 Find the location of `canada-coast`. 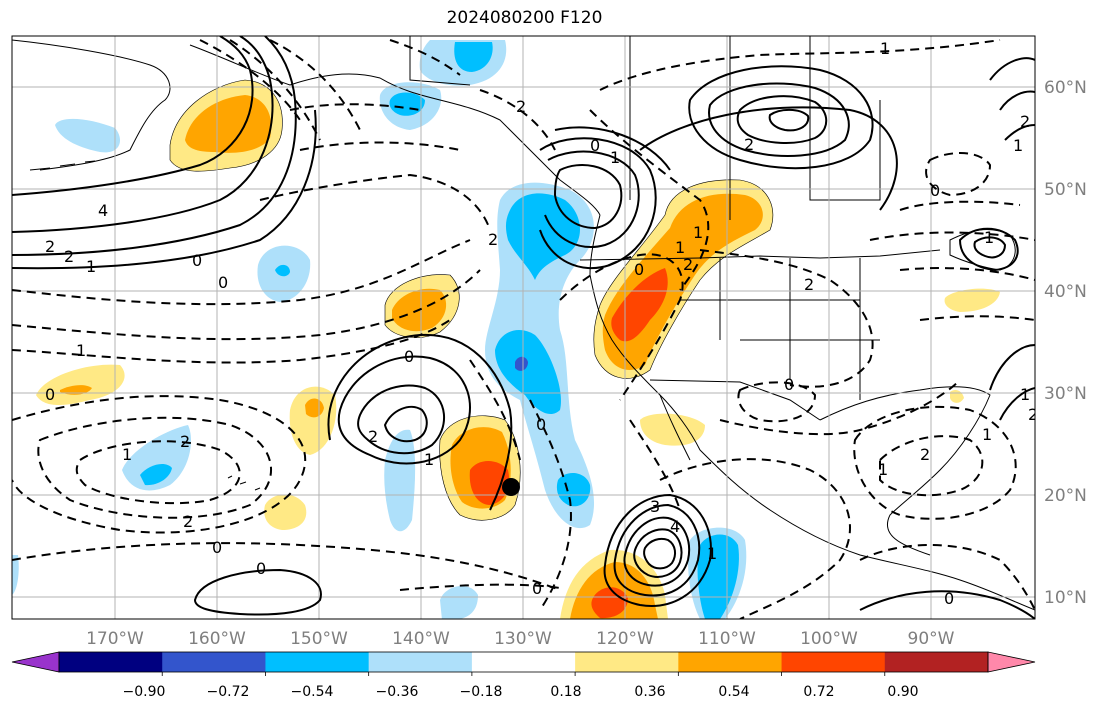

canada-coast is located at coordinates (440, 61).